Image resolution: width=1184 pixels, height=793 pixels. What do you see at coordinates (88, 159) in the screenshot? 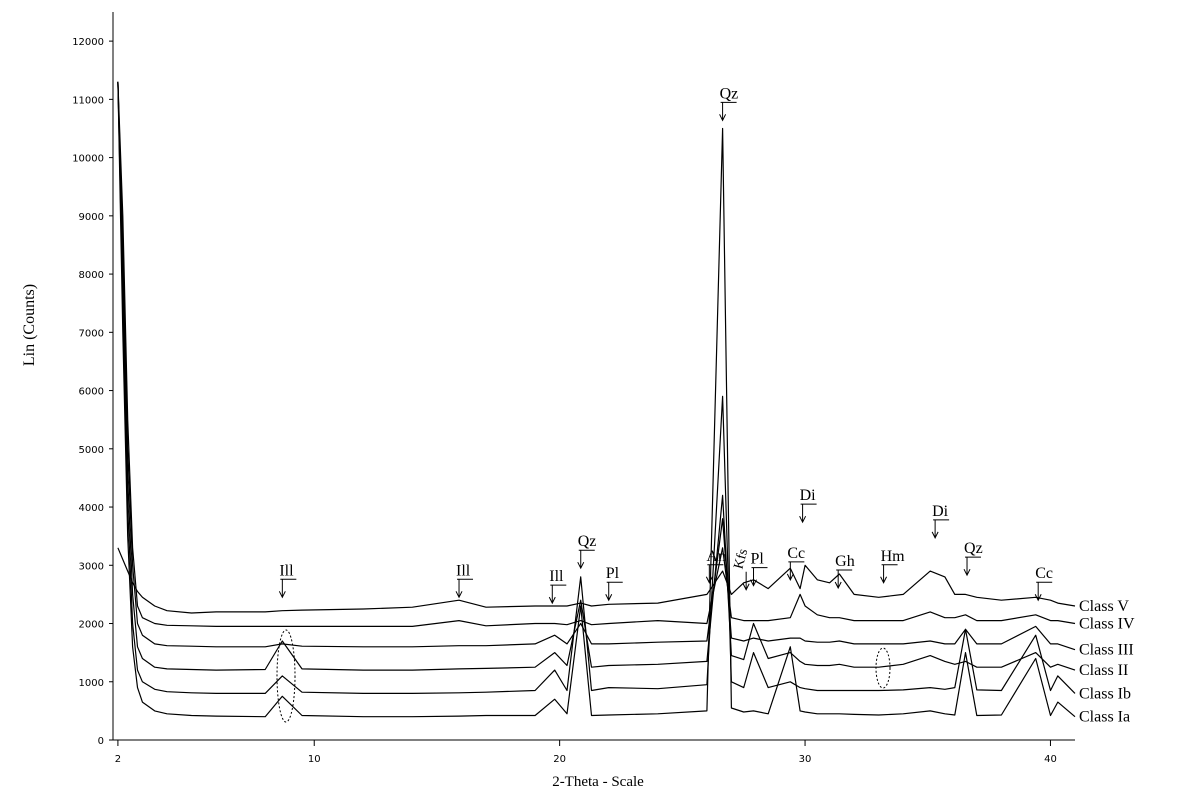
I see `y-tick-label: 10000` at bounding box center [88, 159].